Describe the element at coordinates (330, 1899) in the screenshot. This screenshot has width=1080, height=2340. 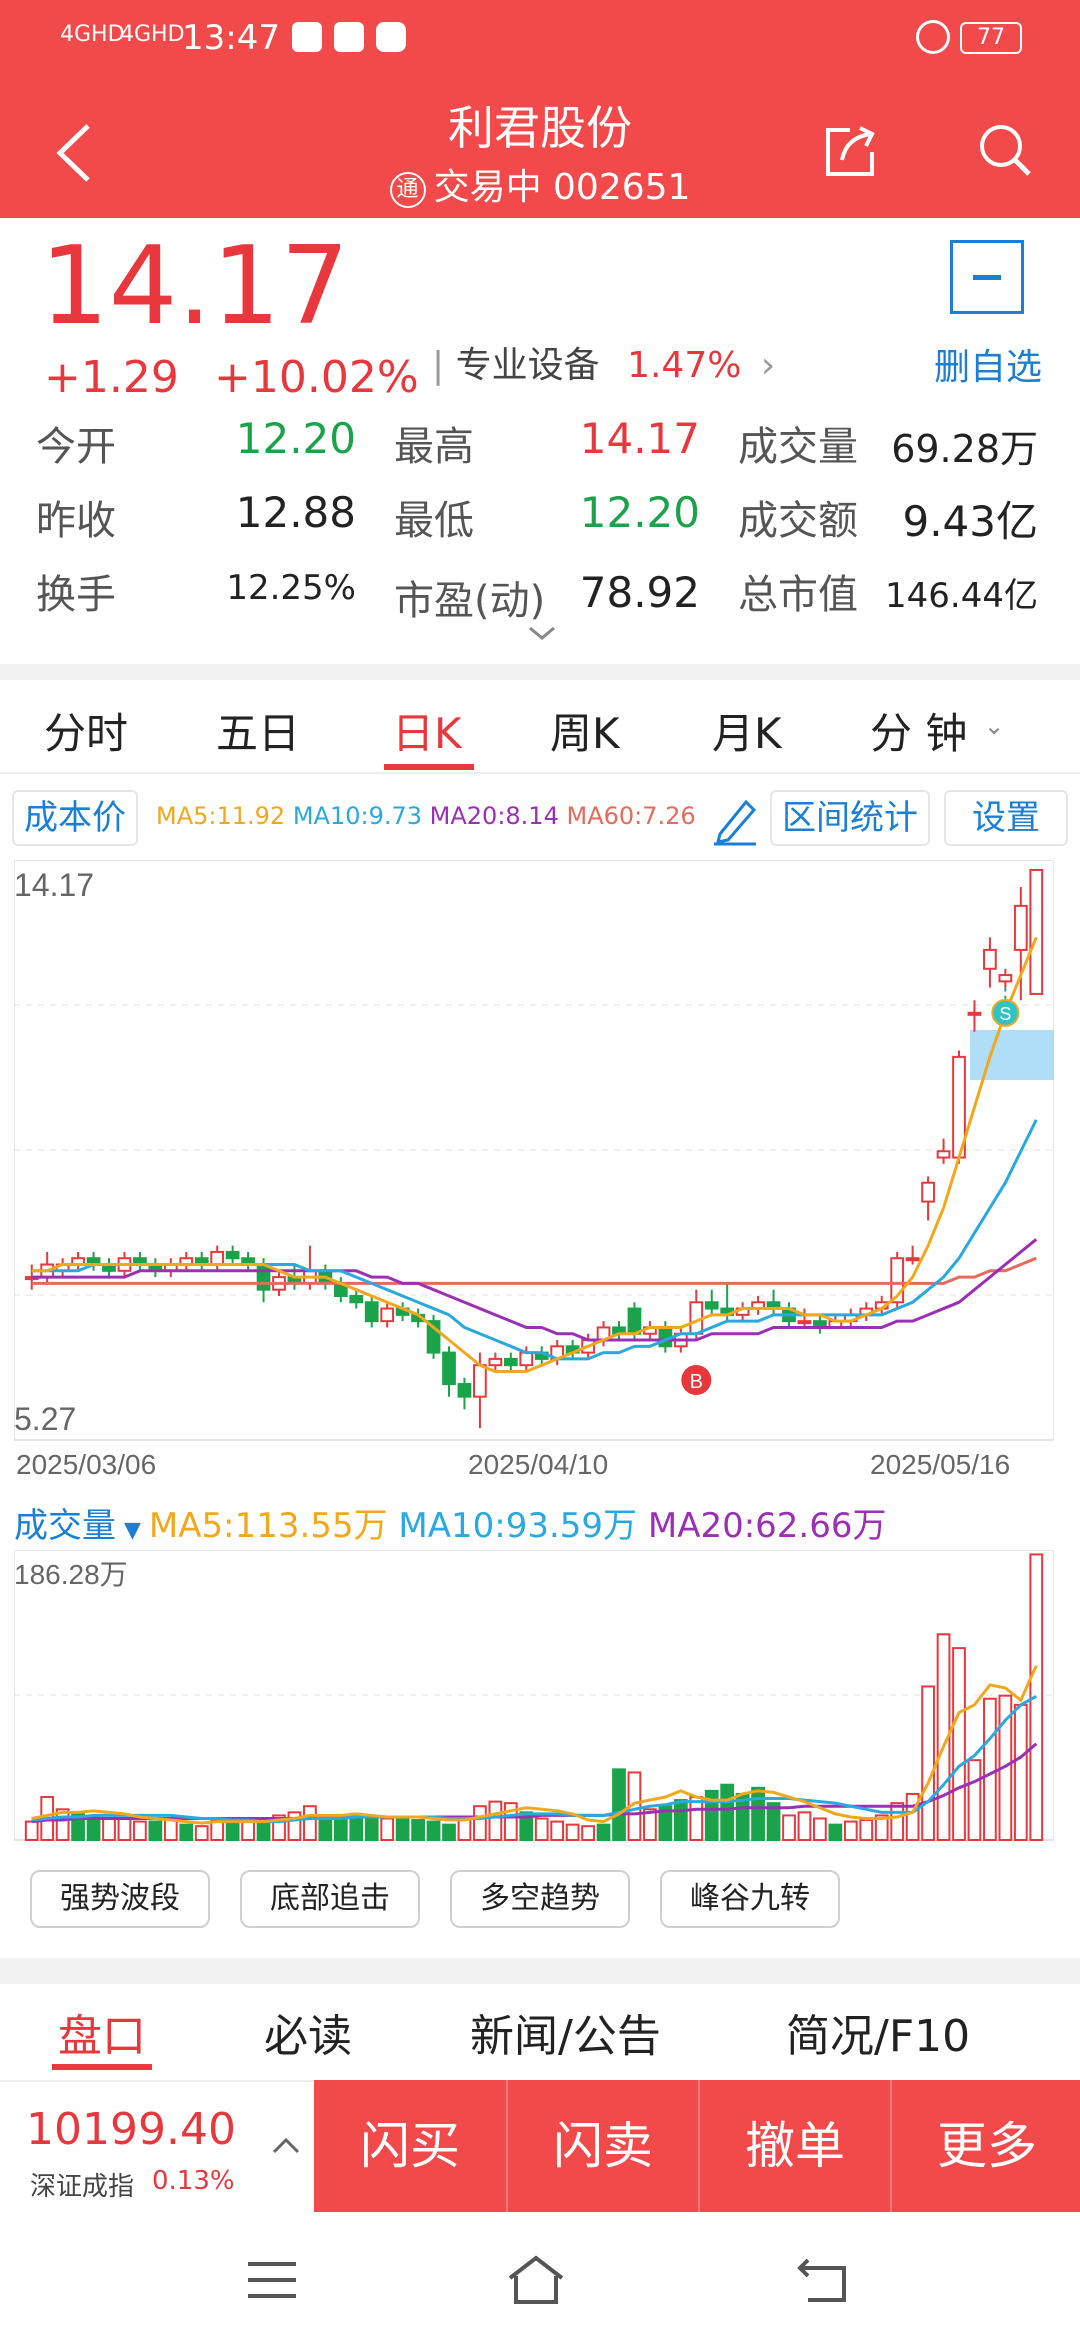
I see `indicator-bottom-chase: 底部追击` at that location.